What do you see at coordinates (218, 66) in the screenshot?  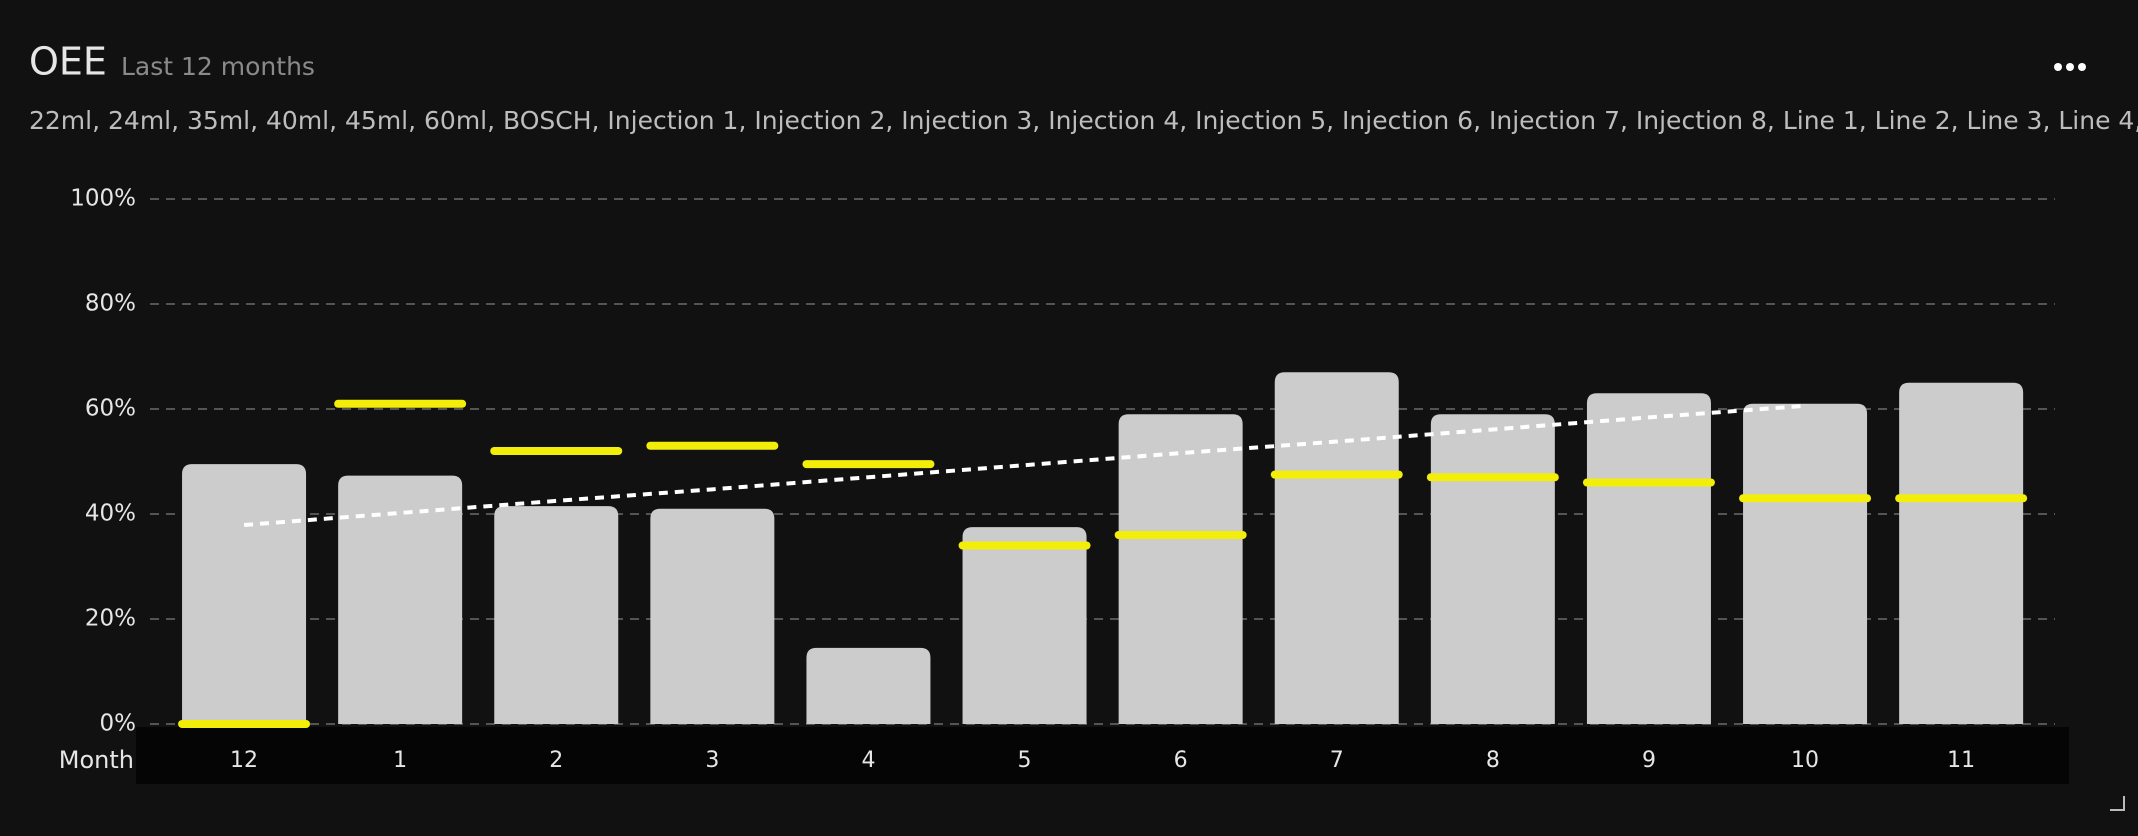 I see `chart-subtitle: Last 12 months` at bounding box center [218, 66].